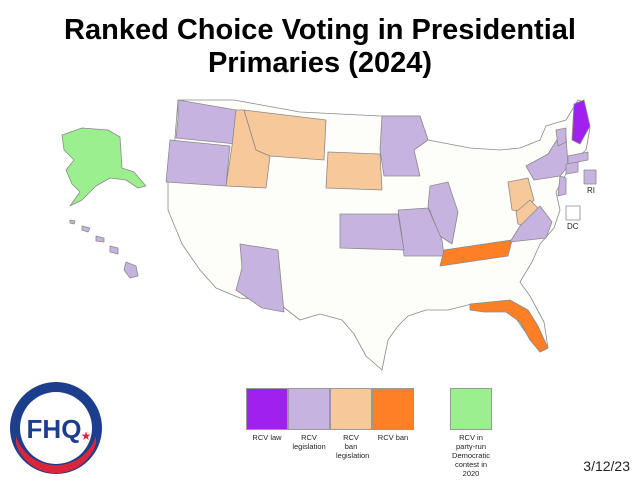  Describe the element at coordinates (198, 163) in the screenshot. I see `state-OR` at that location.